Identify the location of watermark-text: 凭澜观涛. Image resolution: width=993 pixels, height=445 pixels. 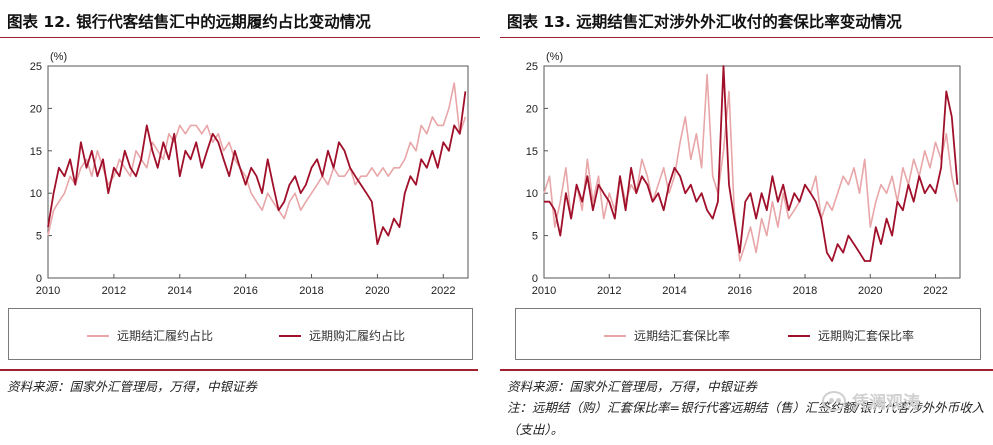
(886, 403).